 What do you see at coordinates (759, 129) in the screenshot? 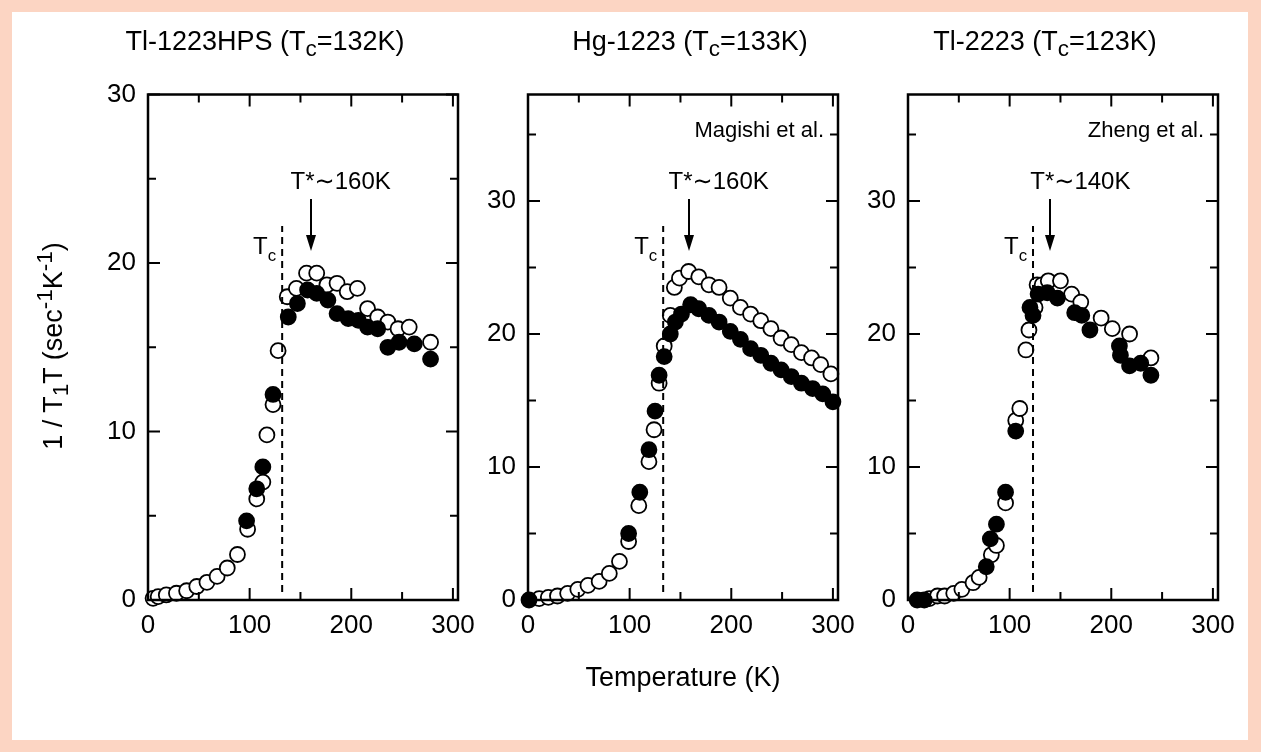
I see `annotation: Magishi et al.` at bounding box center [759, 129].